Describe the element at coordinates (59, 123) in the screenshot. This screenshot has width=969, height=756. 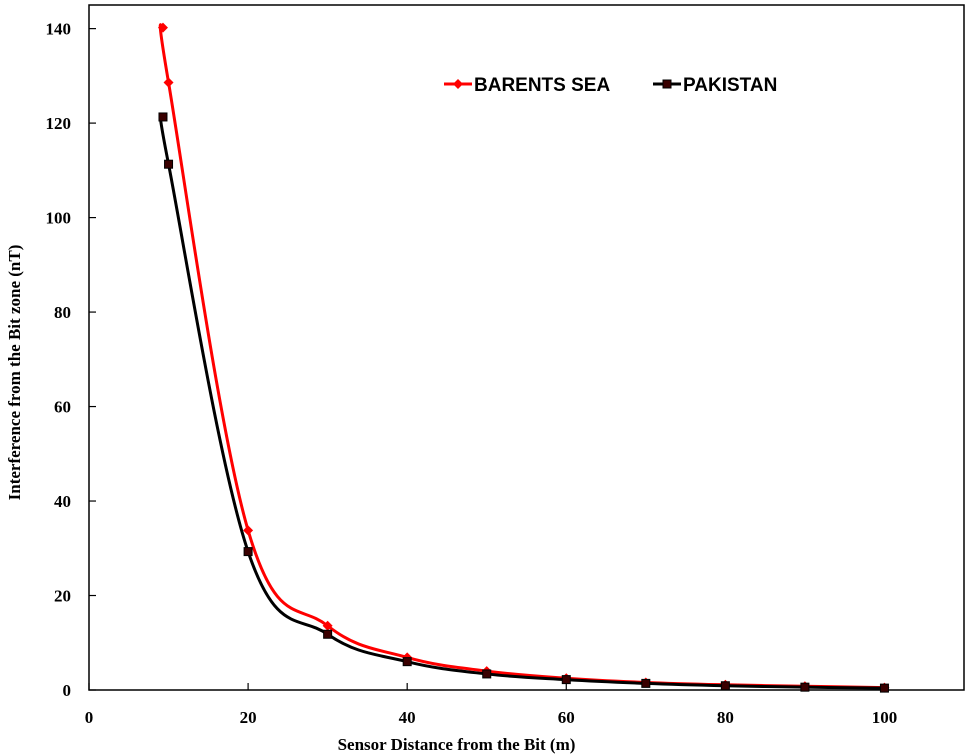
I see `y-tick-label: 120` at that location.